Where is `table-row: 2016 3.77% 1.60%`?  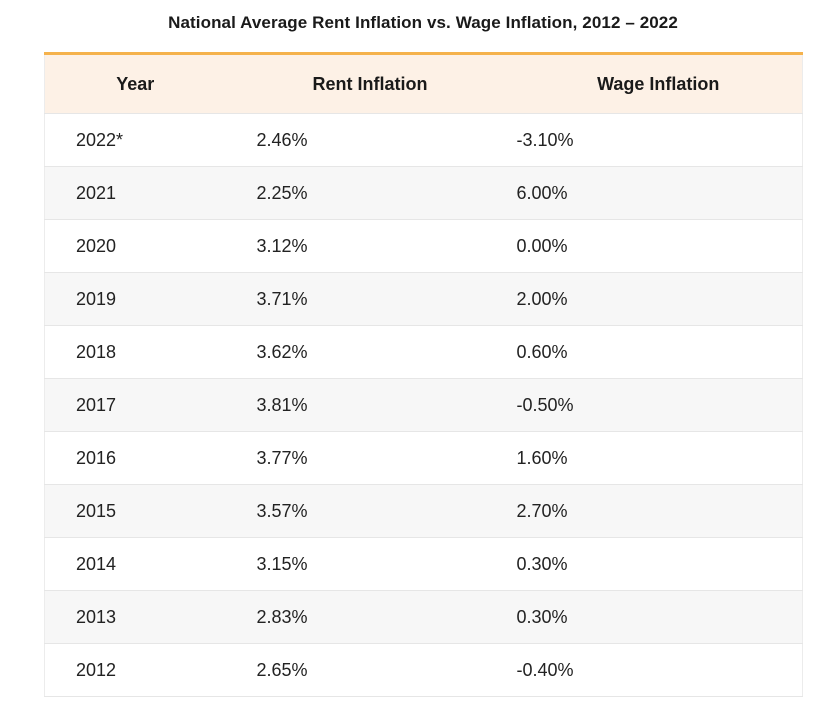 table-row: 2016 3.77% 1.60% is located at coordinates (423, 458).